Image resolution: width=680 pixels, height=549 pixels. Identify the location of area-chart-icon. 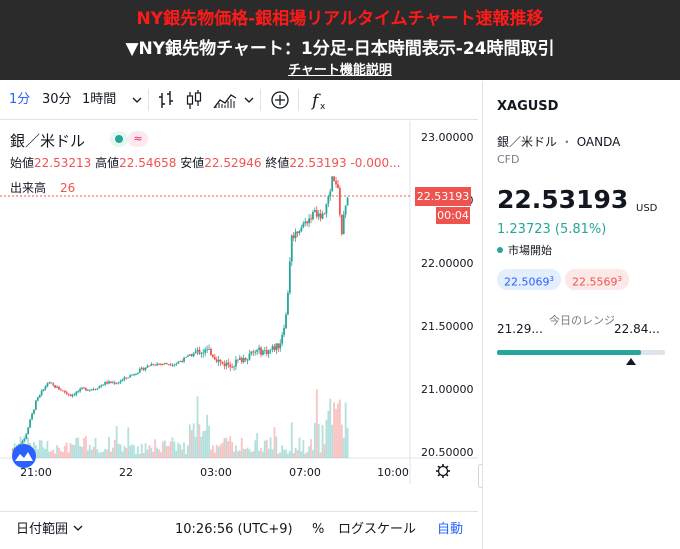
(225, 101).